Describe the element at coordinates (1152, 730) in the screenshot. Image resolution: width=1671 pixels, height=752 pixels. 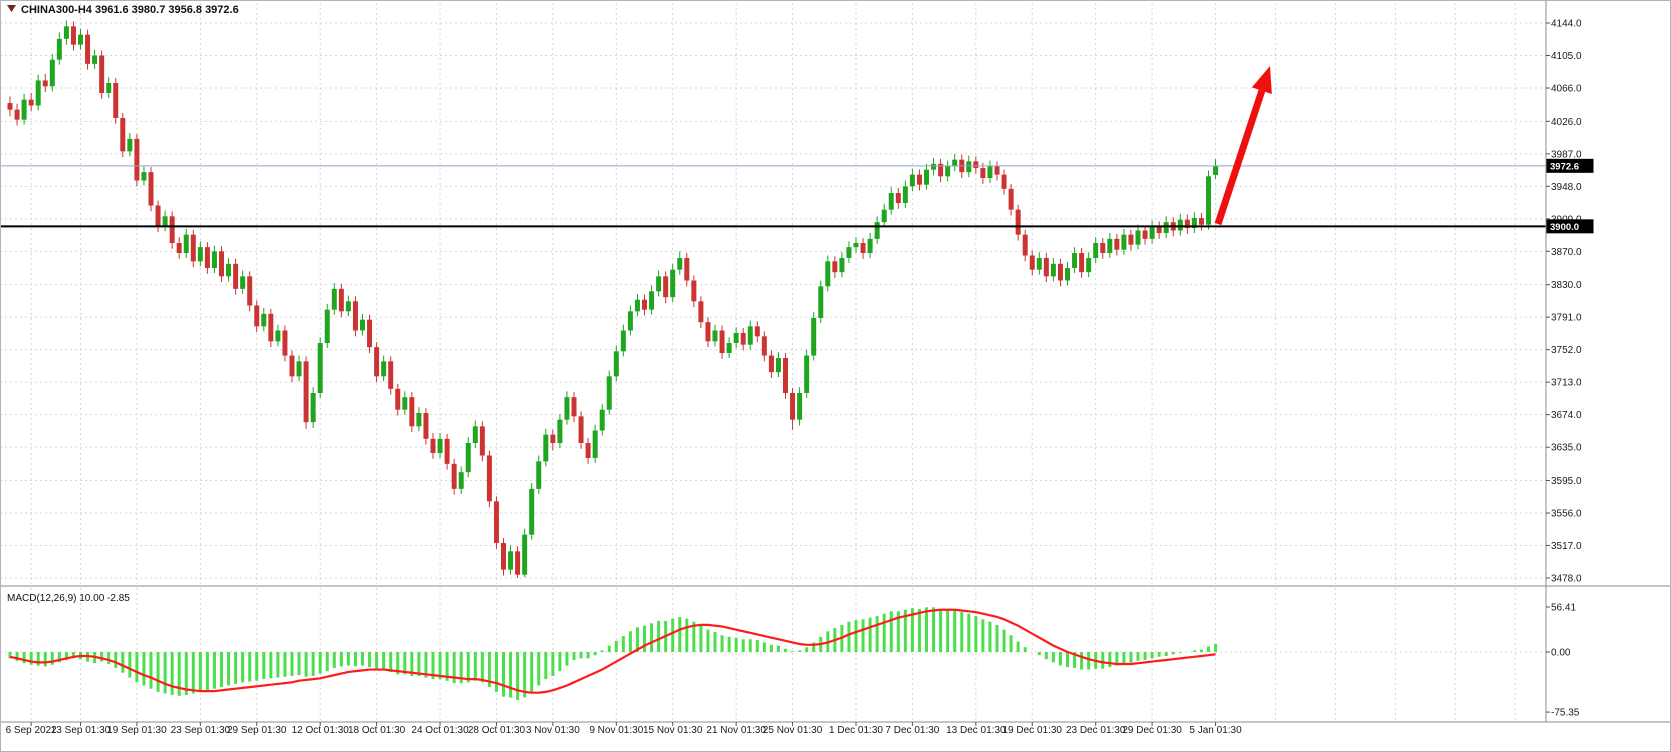
I see `time-label: 29 Dec 01:30` at that location.